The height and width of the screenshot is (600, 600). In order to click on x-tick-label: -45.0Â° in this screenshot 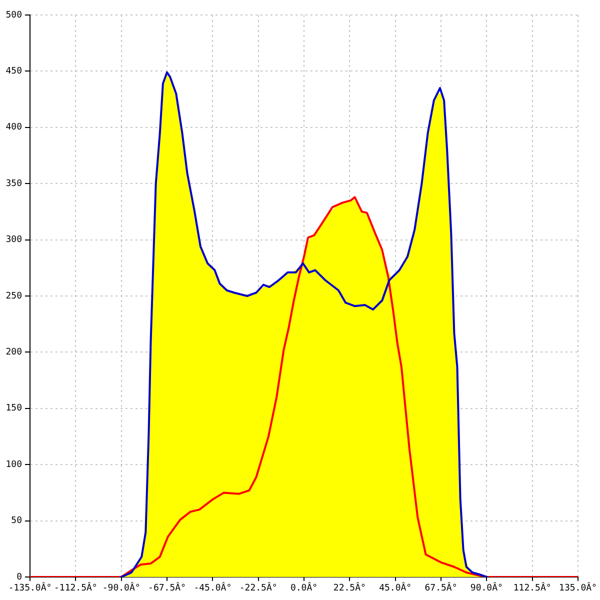, I will do `click(213, 588)`.